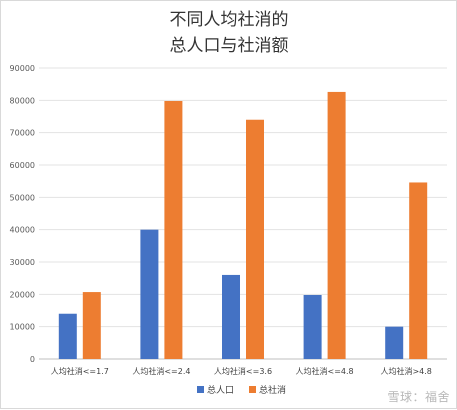  Describe the element at coordinates (325, 371) in the screenshot. I see `x-tick-label: 人均社消<=4.8` at that location.